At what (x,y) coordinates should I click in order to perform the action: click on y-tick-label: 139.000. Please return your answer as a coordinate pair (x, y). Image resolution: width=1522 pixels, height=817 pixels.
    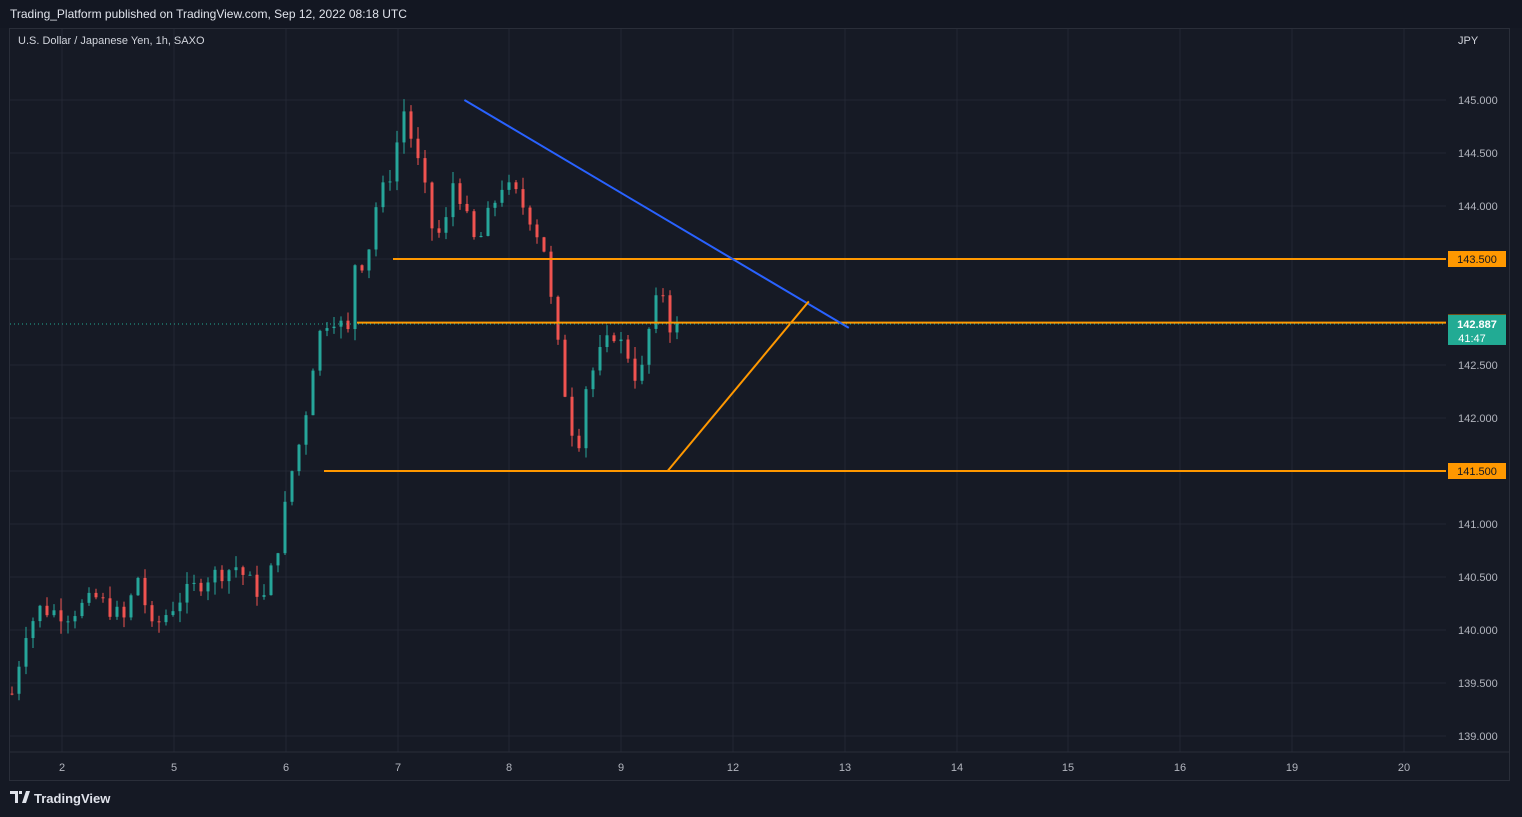
    Looking at the image, I should click on (1478, 737).